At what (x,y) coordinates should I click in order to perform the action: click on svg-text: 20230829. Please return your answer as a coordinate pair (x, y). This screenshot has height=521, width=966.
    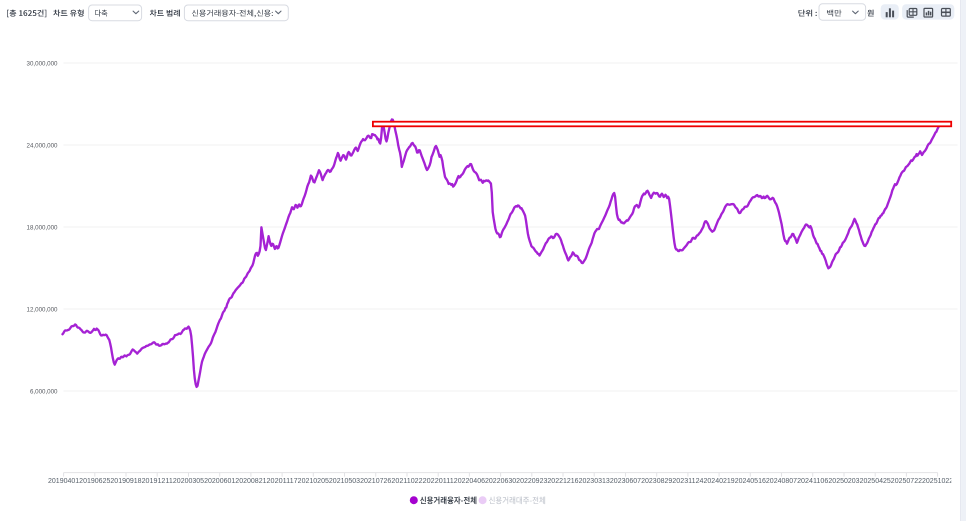
    Looking at the image, I should click on (656, 481).